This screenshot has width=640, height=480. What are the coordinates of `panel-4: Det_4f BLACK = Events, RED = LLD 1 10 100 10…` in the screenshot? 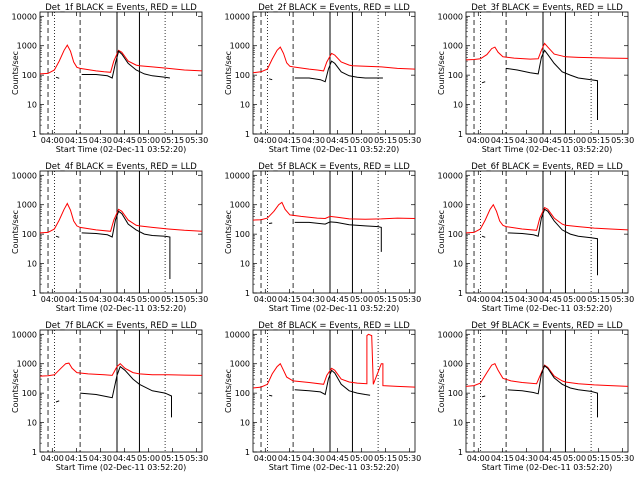 It's located at (109, 237).